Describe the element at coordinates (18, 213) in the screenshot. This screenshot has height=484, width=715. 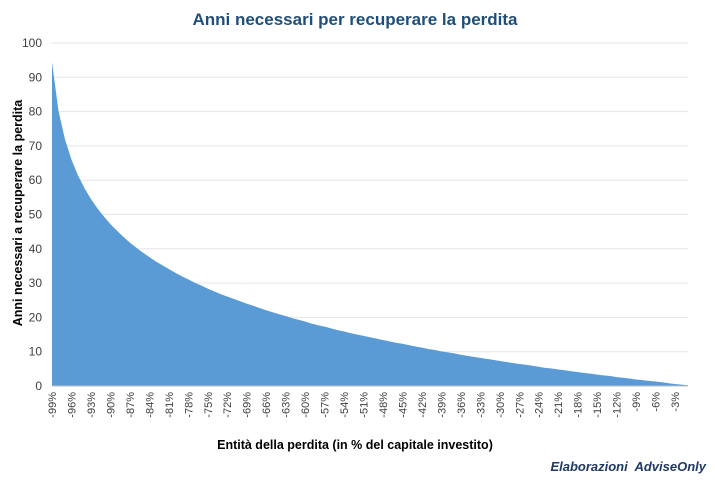
I see `y-axis-label: Anni necessari a recuperare la perdita` at that location.